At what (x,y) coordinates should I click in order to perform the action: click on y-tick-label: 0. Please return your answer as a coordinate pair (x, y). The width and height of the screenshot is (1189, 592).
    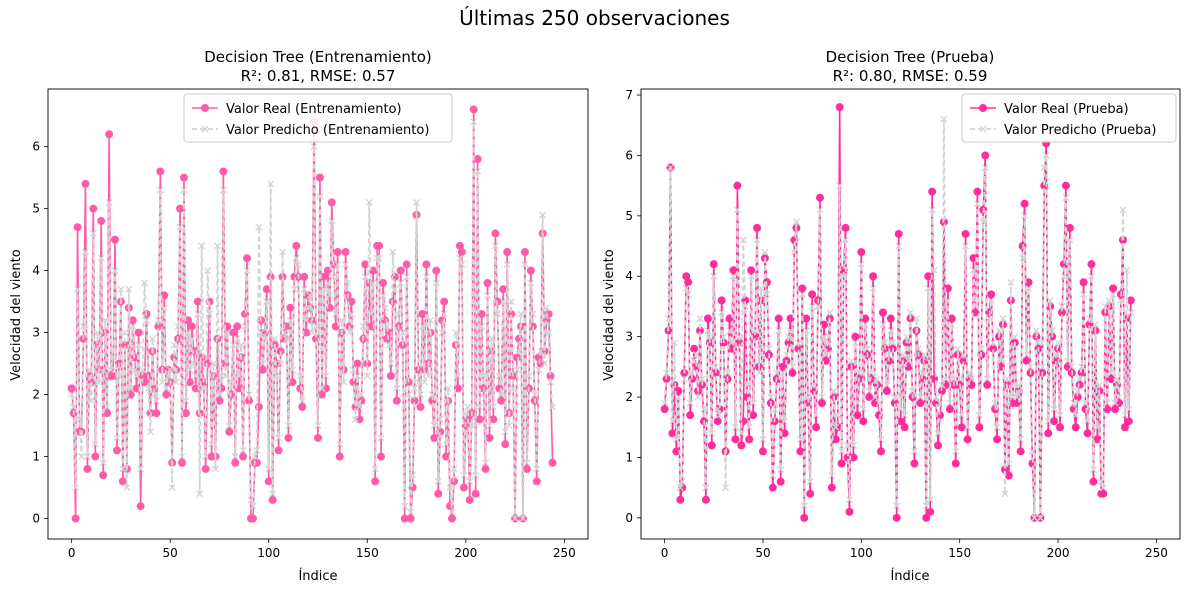
    Looking at the image, I should click on (36, 519).